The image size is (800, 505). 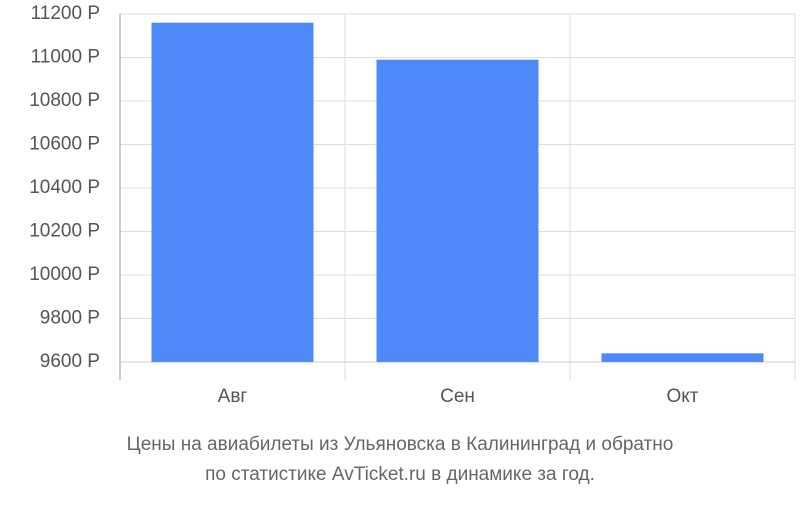 I want to click on y-tick-label: 10400 Р, so click(x=64, y=187).